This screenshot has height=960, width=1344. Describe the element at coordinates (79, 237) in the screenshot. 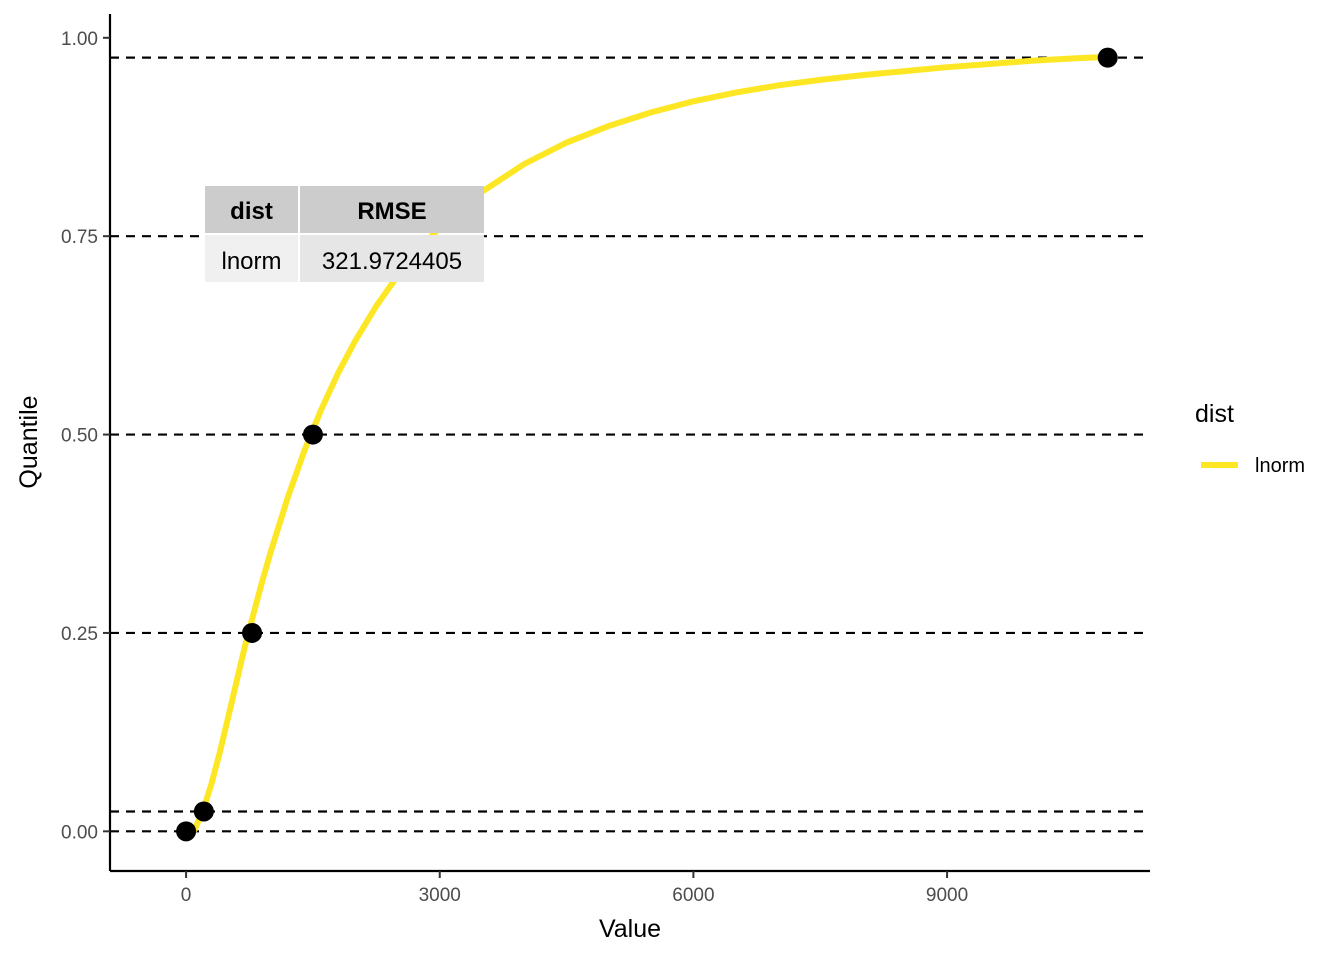

I see `y-tick-label: 0.75` at that location.